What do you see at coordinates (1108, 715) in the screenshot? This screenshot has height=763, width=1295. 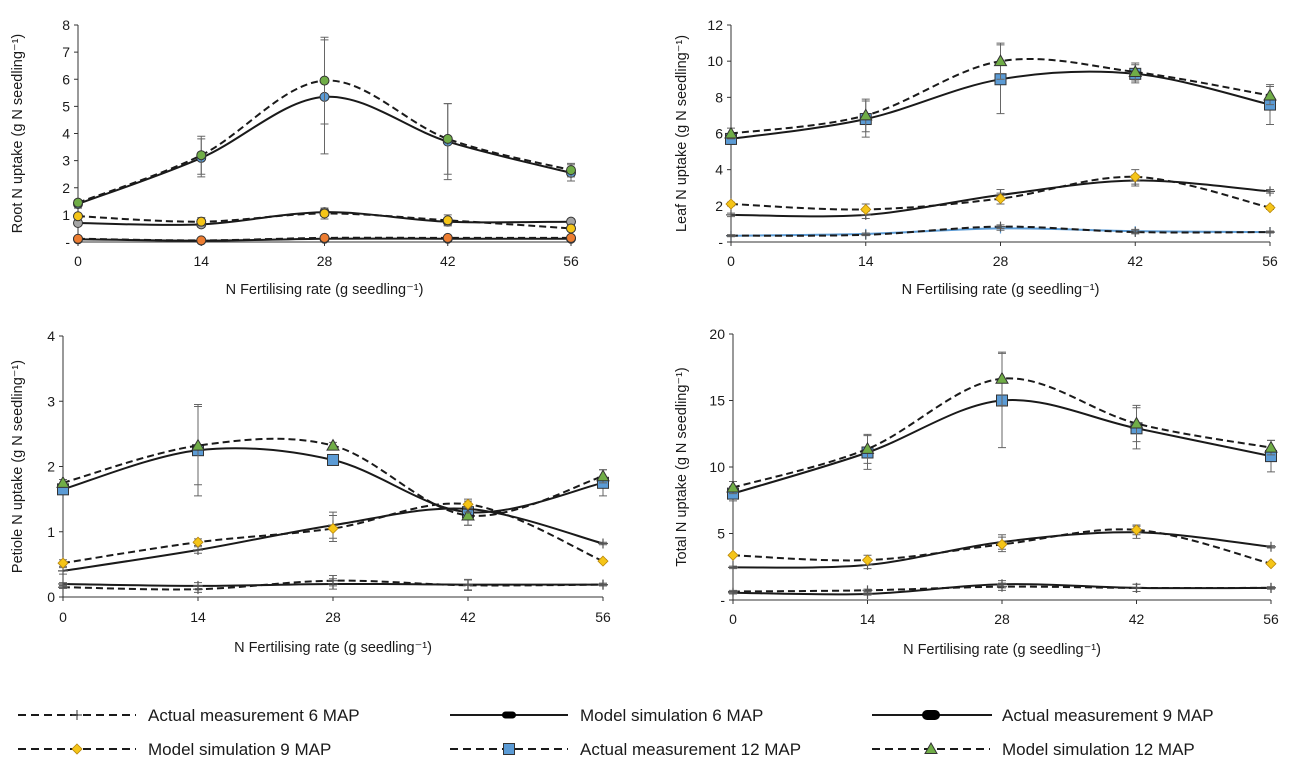 I see `legend-label: Actual measurement 9 MAP` at bounding box center [1108, 715].